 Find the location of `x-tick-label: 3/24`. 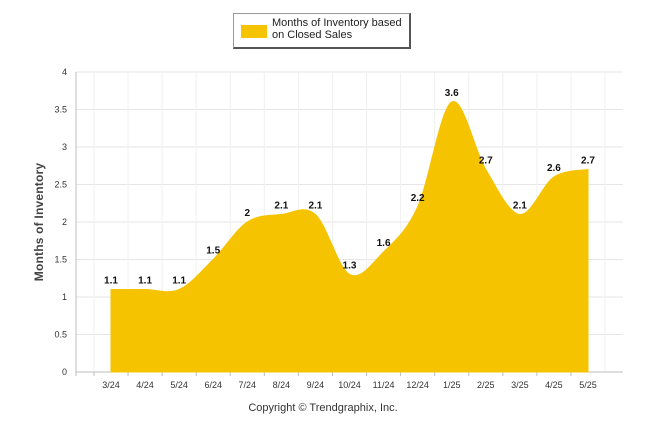

x-tick-label: 3/24 is located at coordinates (111, 385).